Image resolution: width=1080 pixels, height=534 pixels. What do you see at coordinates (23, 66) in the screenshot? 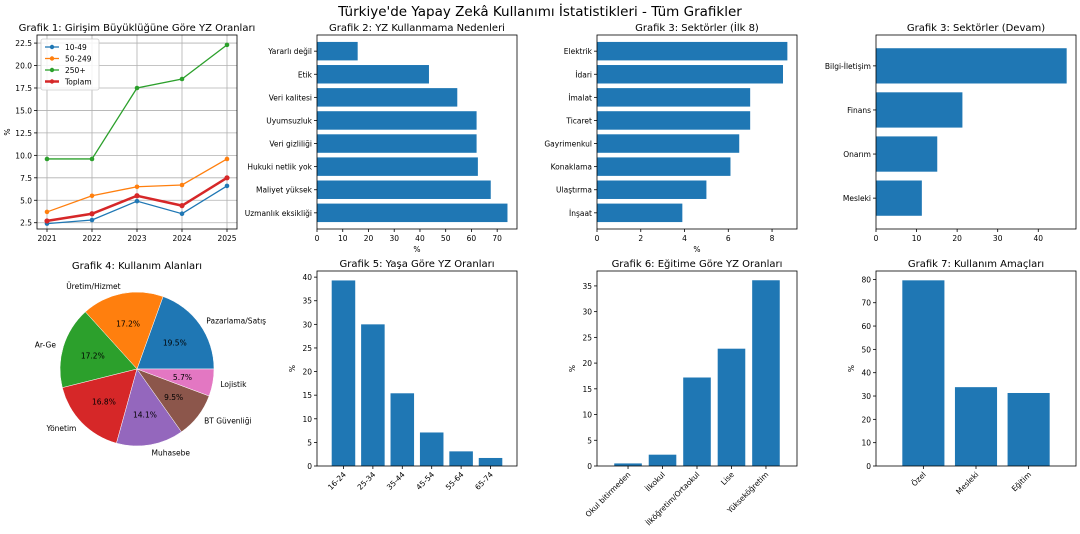
I see `g1-ytick-label: 20.0` at bounding box center [23, 66].